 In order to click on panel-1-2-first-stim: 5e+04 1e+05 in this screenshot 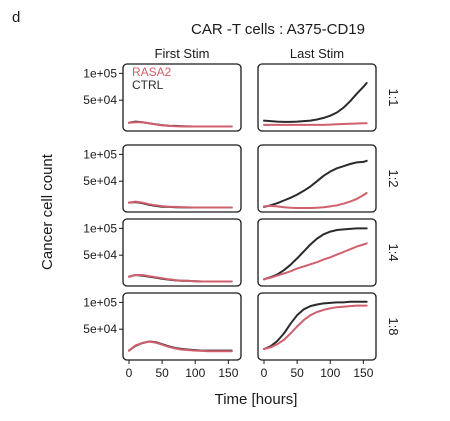, I will do `click(162, 178)`.